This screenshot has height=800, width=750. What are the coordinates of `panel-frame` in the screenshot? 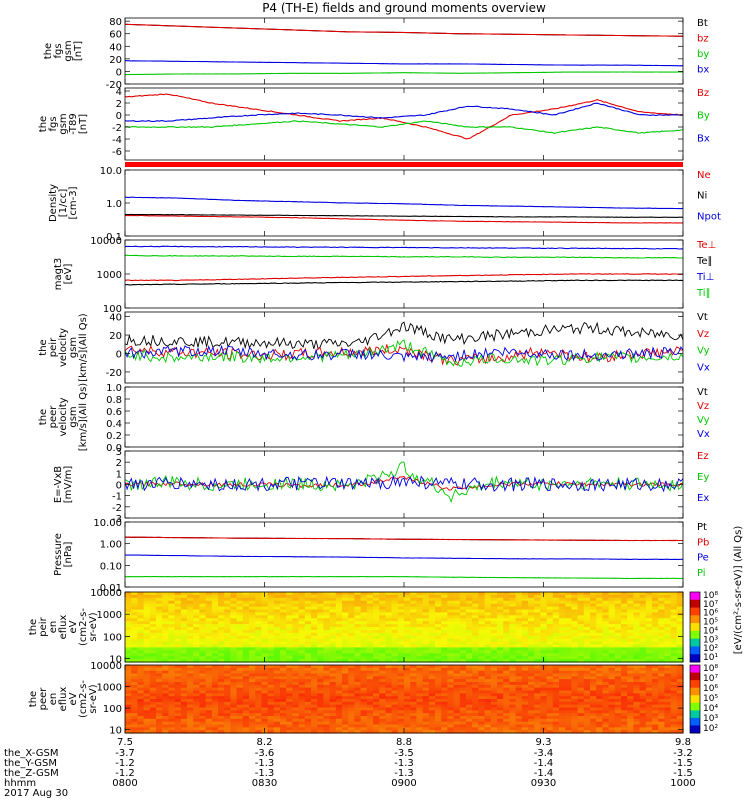 It's located at (404, 417).